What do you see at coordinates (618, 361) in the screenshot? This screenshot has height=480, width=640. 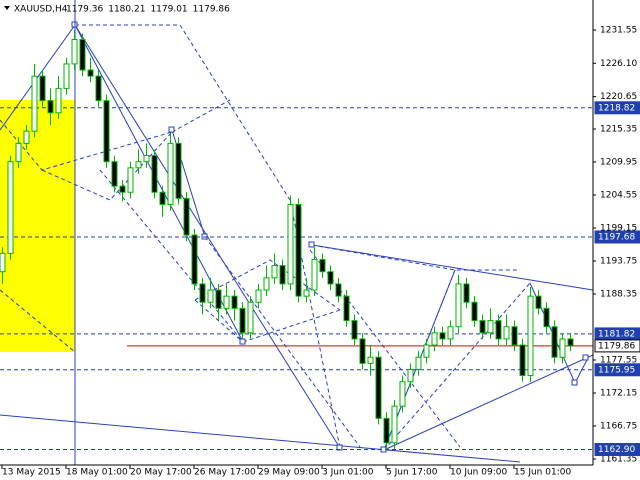 I see `y-tick-label: 1177.55` at bounding box center [618, 361].